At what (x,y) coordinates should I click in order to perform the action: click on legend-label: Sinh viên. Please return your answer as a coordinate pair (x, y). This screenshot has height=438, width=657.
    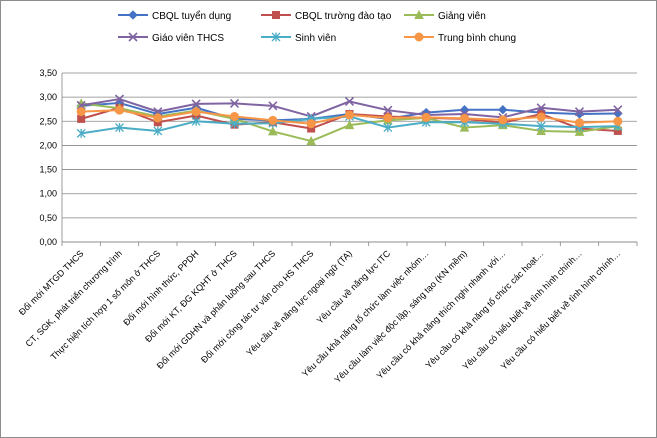
    Looking at the image, I should click on (315, 38).